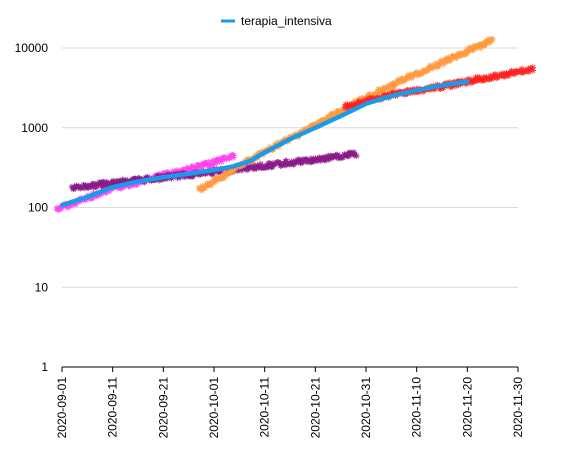 This screenshot has width=564, height=467. What do you see at coordinates (467, 407) in the screenshot?
I see `x-tick-label: 2020-11-20` at bounding box center [467, 407].